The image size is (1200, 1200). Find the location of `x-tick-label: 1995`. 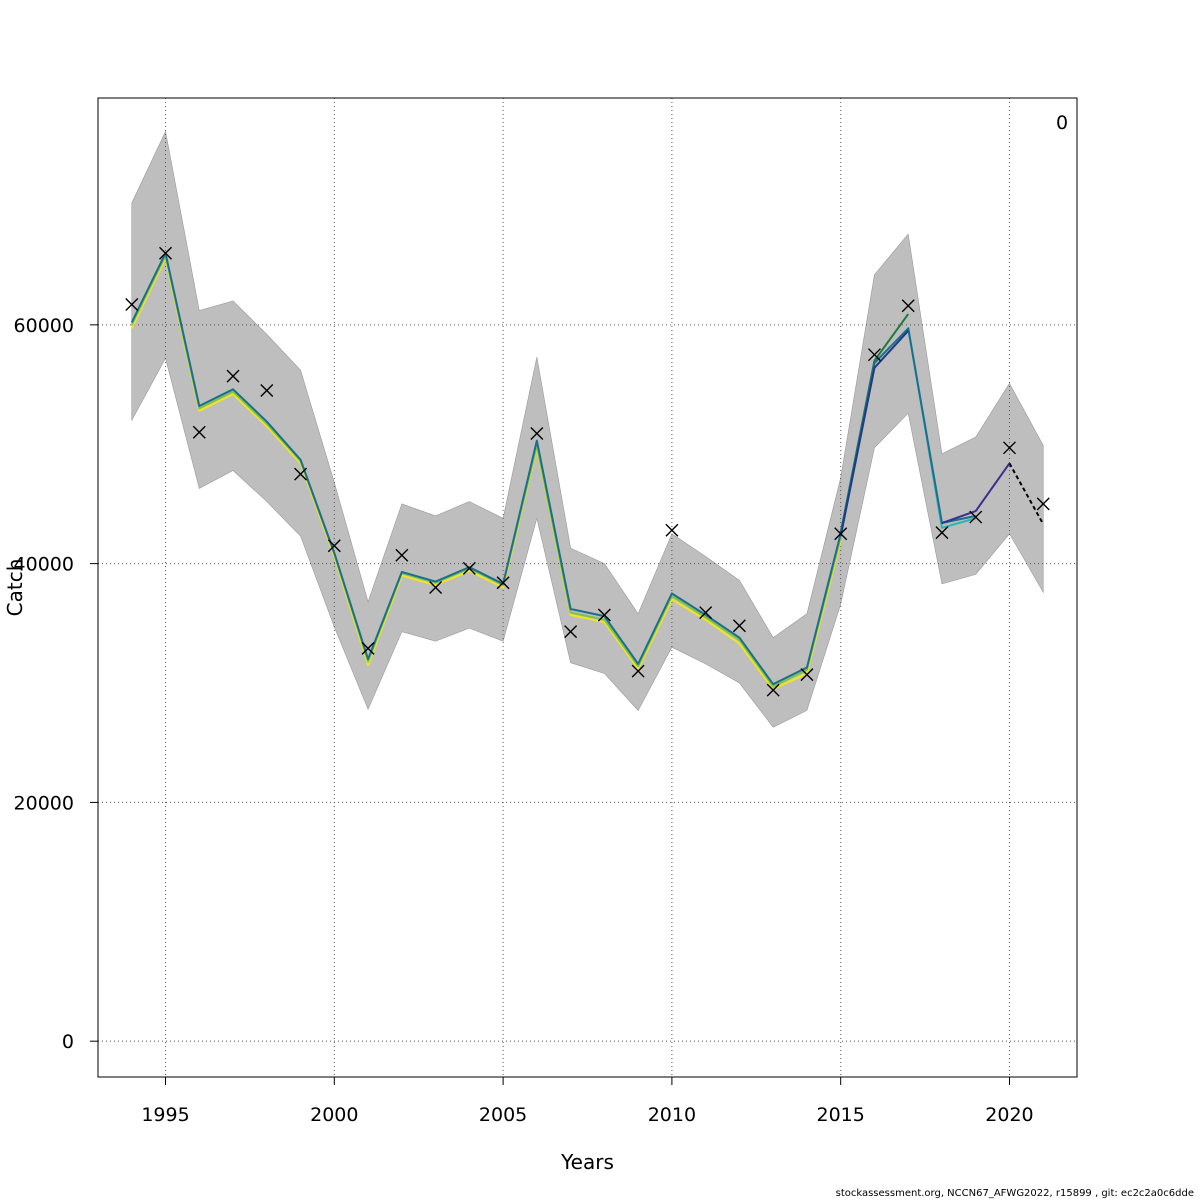

x-tick-label: 1995 is located at coordinates (165, 1115).